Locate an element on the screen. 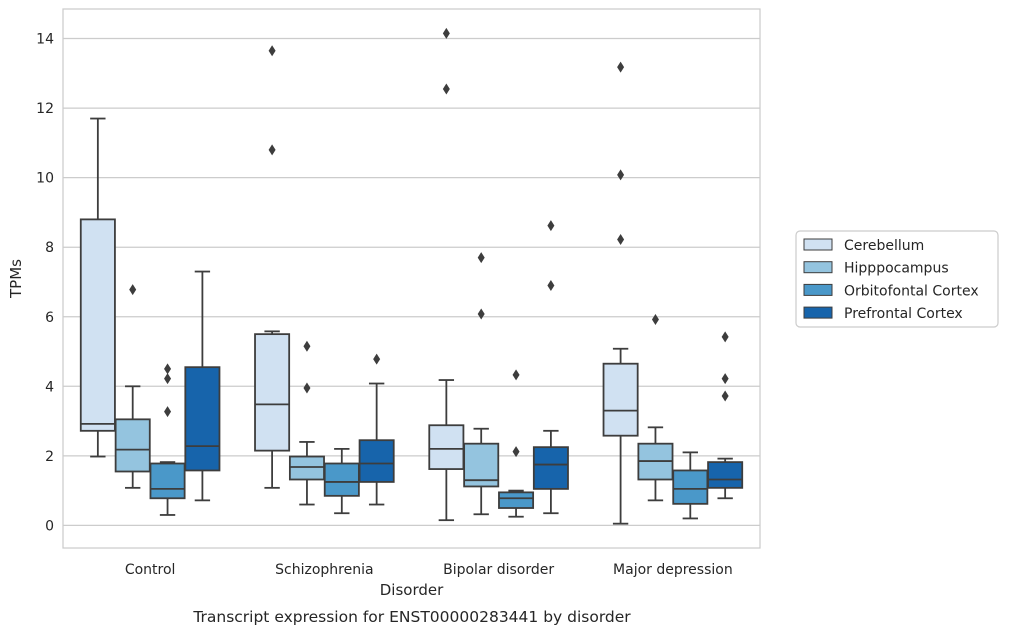  legend-label: Orbitofontal Cortex is located at coordinates (911, 291).